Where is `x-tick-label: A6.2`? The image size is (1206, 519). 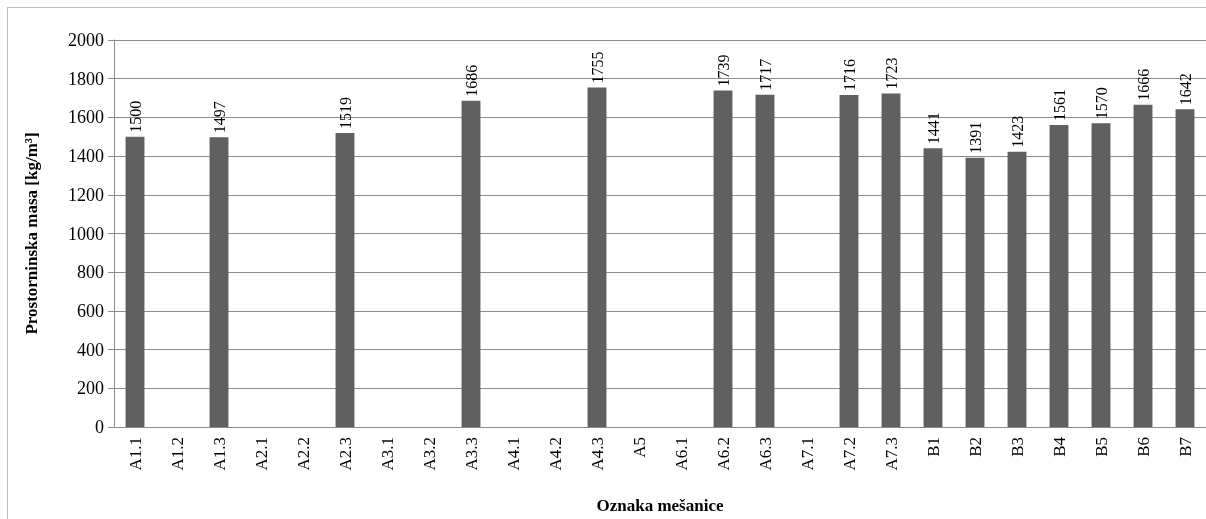 x-tick-label: A6.2 is located at coordinates (723, 454).